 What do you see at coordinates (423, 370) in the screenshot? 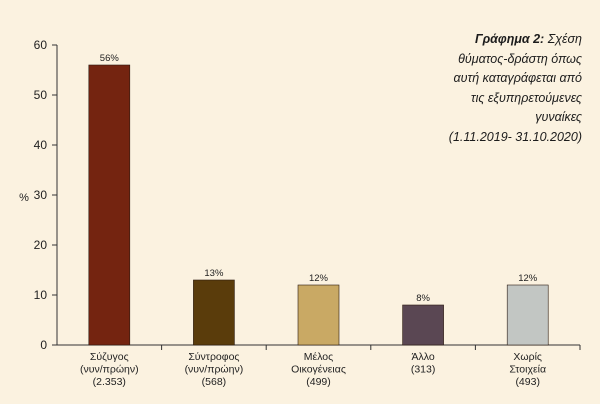
I see `category-label-line: (313)` at bounding box center [423, 370].